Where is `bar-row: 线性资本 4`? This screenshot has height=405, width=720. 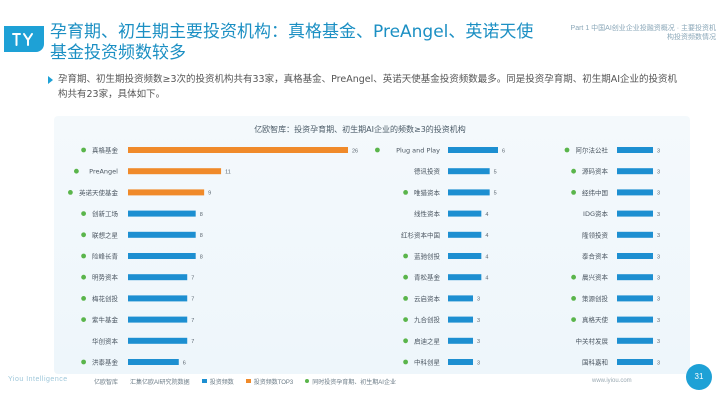 bar-row: 线性资本 4 is located at coordinates (451, 213).